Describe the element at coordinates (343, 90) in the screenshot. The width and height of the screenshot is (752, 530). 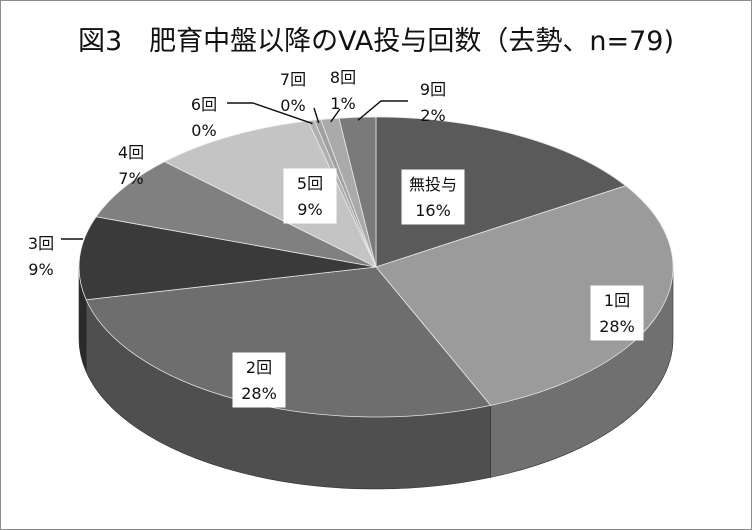
I see `data-label-8: 8回1%` at that location.